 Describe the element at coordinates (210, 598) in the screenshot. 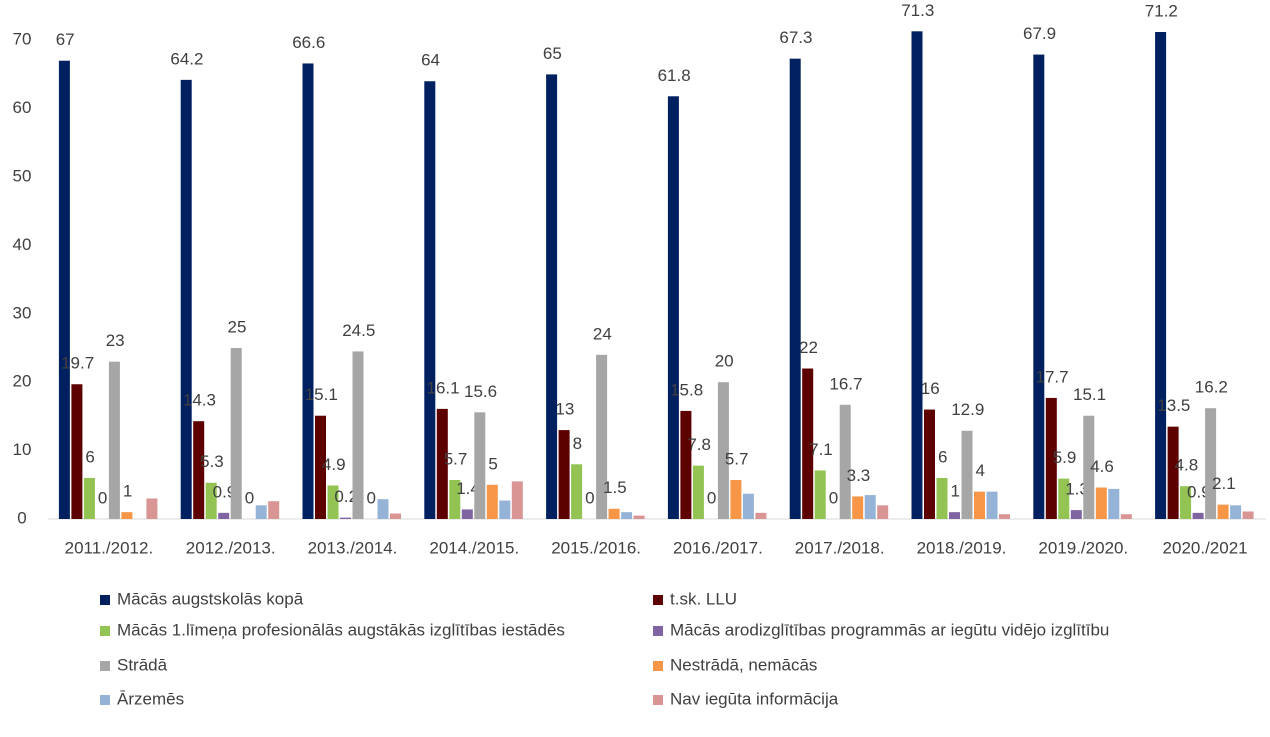

I see `legend-label: Mācās augstskolās kopā` at that location.